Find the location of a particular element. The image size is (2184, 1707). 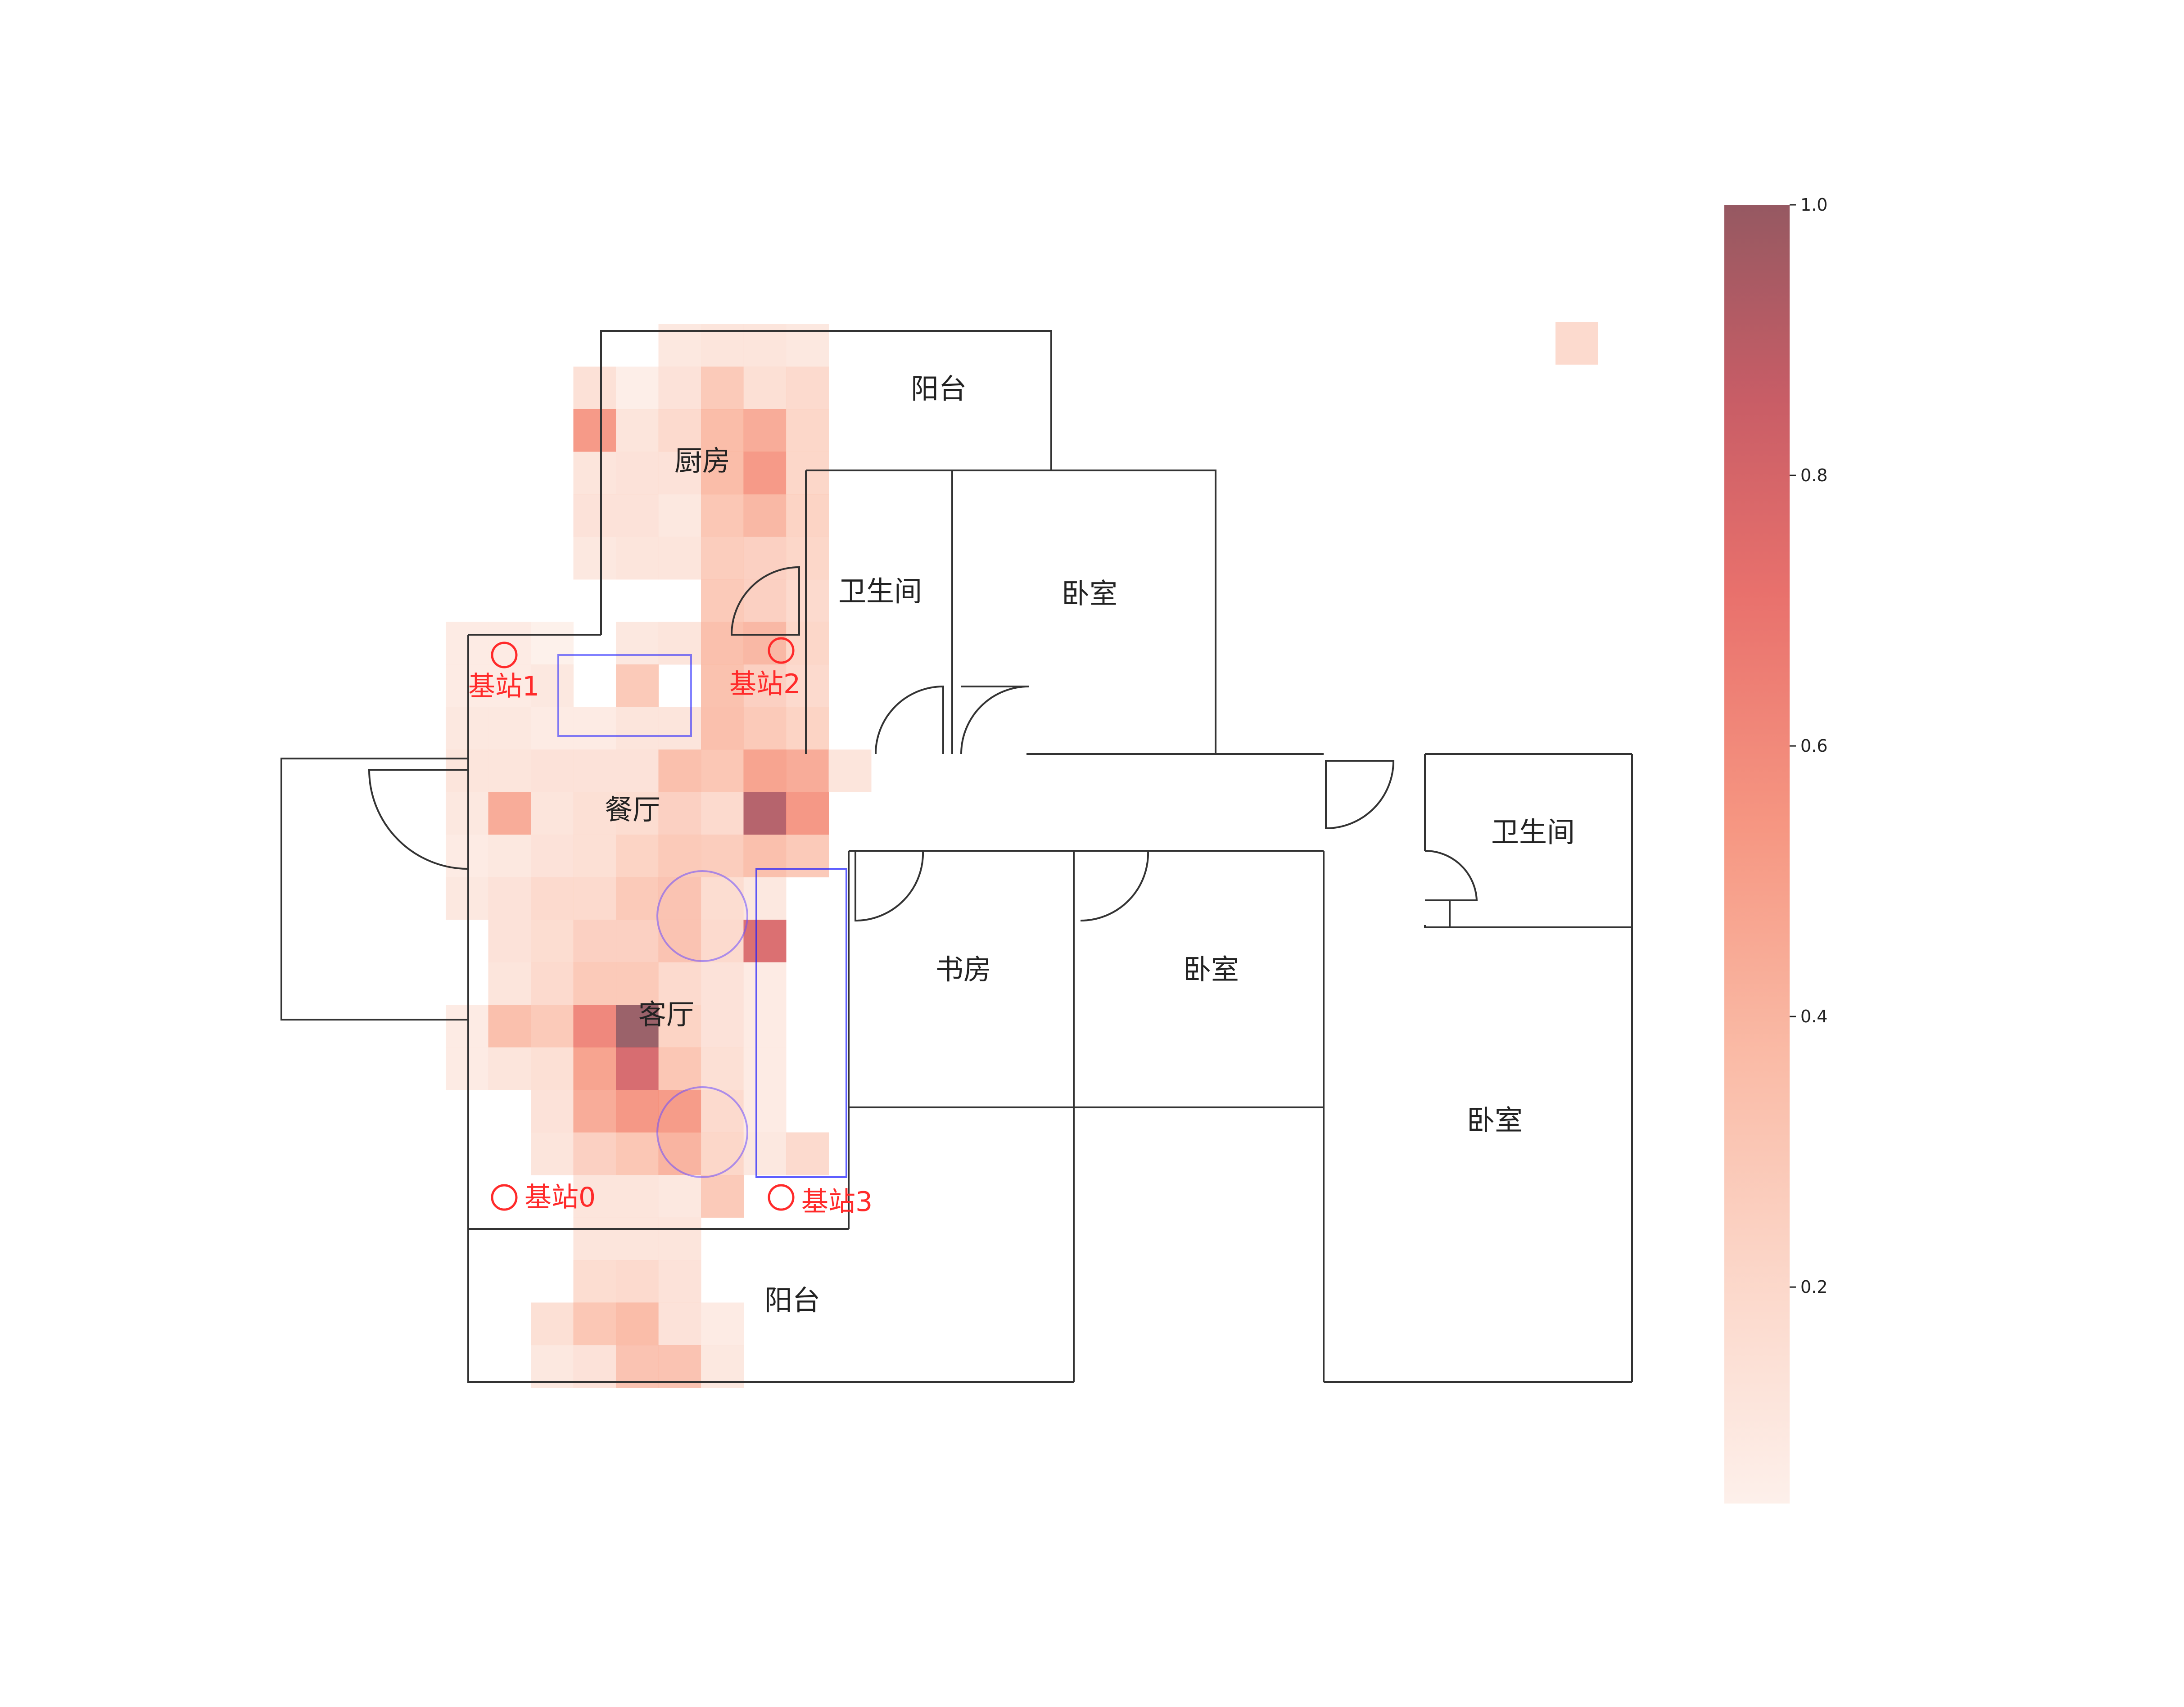

colorbar-tick-label: 0.4 is located at coordinates (1813, 1017).